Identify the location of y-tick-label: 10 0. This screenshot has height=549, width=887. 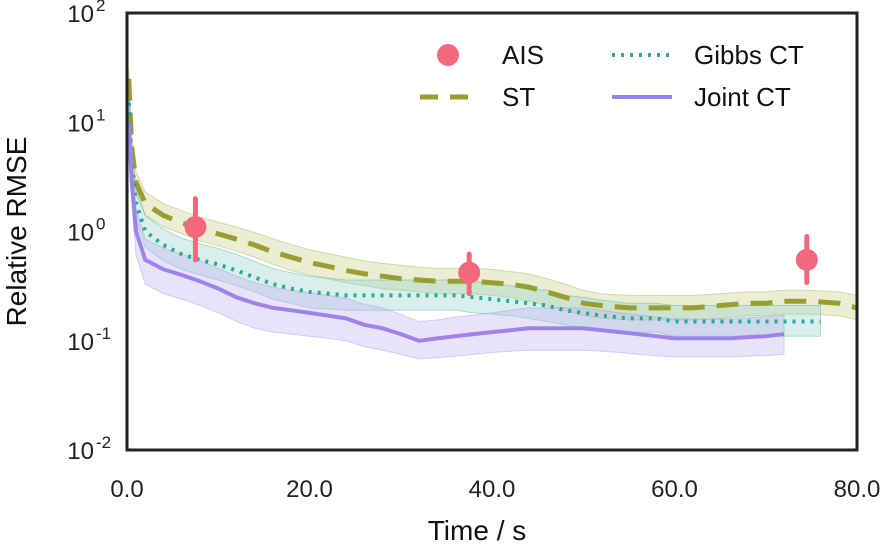
(86, 231).